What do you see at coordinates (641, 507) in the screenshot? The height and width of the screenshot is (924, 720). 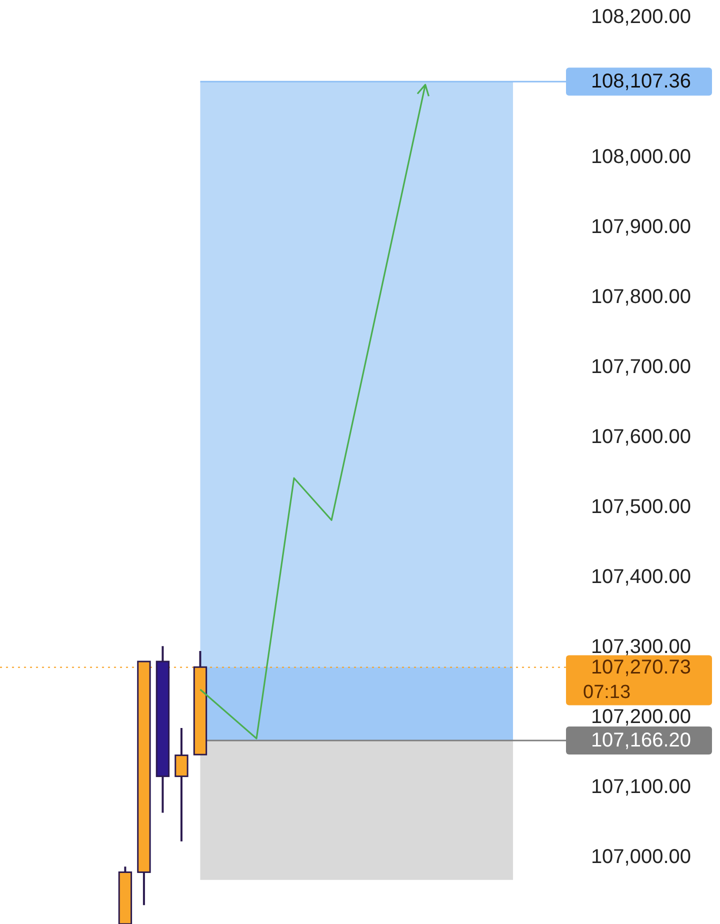 I see `y-tick-label: 107,500.00` at bounding box center [641, 507].